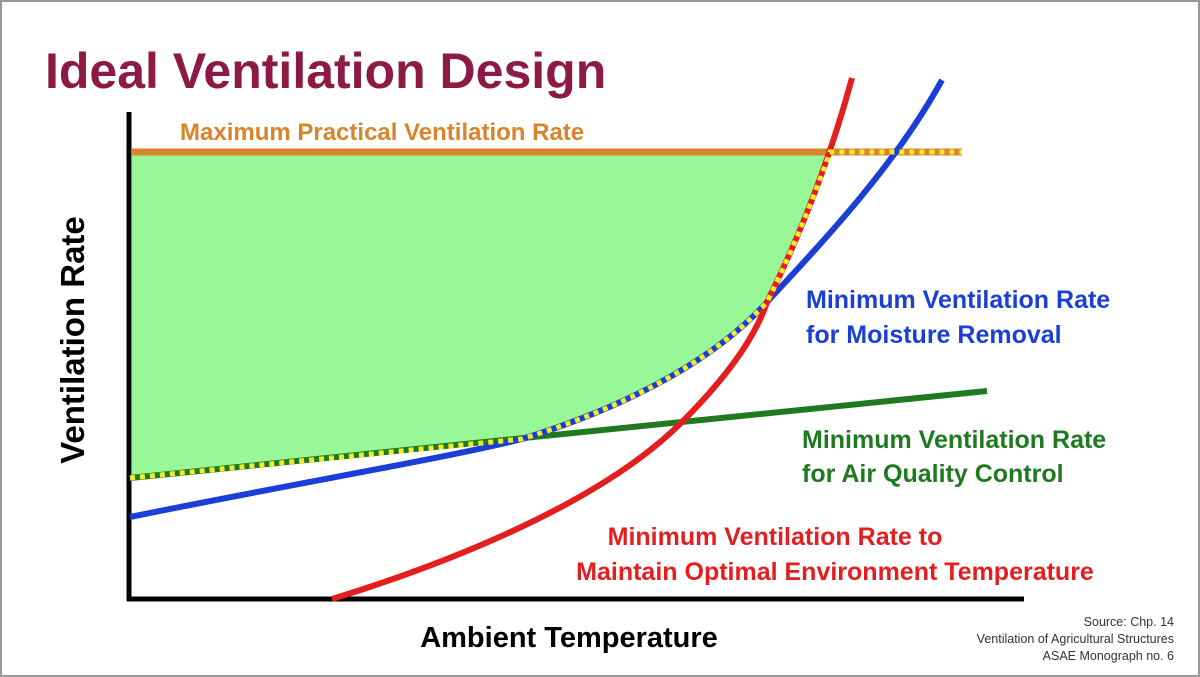 The image size is (1200, 677). Describe the element at coordinates (1129, 622) in the screenshot. I see `source-line1: Source: Chp. 14` at that location.